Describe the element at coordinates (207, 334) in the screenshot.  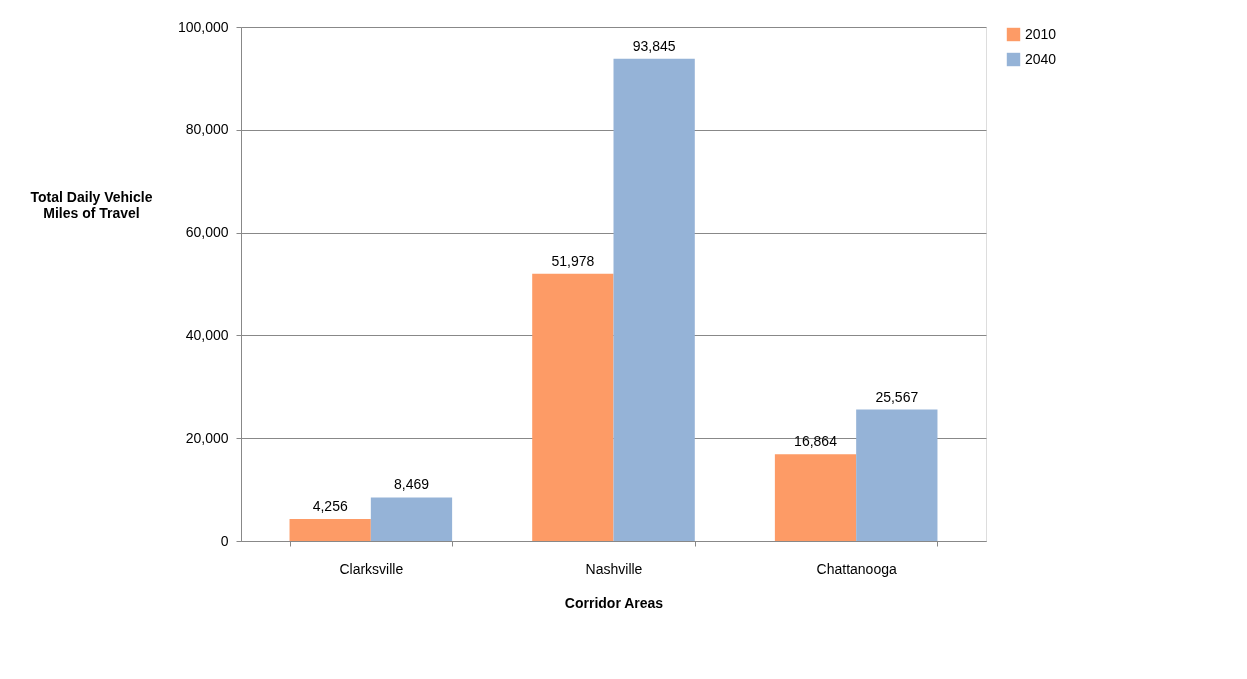
I see `y-tick-label: 40,000` at that location.